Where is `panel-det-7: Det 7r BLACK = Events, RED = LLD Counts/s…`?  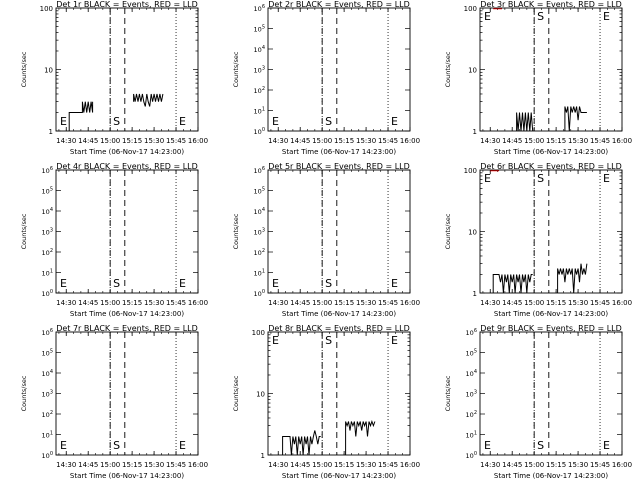 panel-det-7: Det 7r BLACK = Events, RED = LLD Counts/s… is located at coordinates (114, 402).